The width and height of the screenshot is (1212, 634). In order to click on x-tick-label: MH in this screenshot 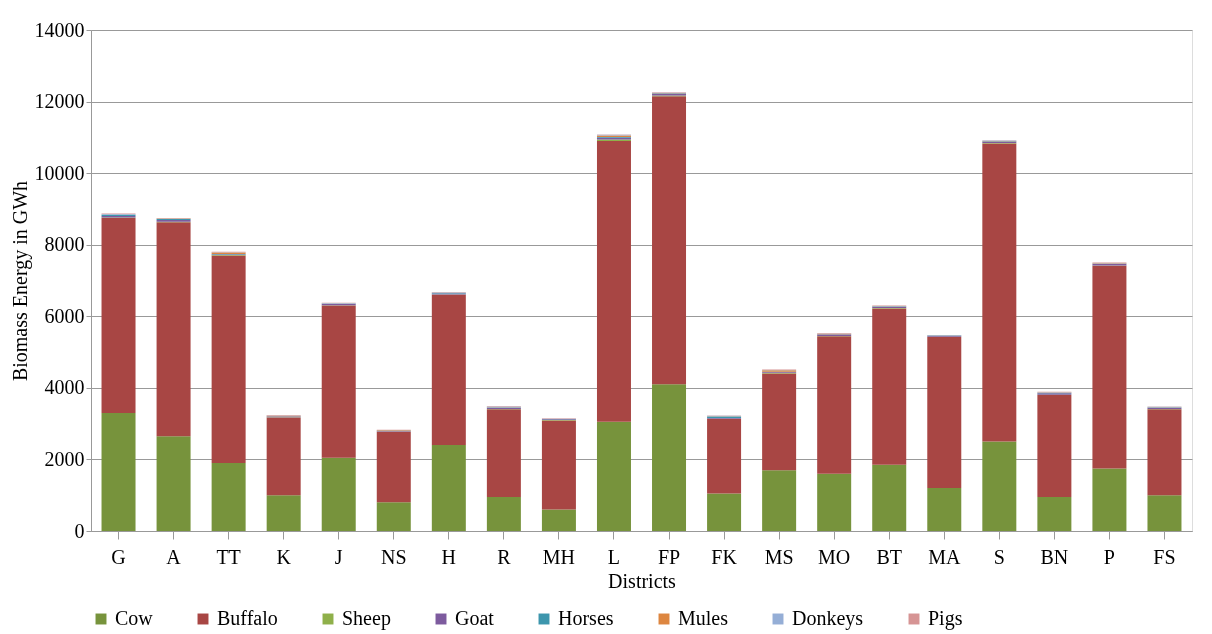, I will do `click(559, 556)`.